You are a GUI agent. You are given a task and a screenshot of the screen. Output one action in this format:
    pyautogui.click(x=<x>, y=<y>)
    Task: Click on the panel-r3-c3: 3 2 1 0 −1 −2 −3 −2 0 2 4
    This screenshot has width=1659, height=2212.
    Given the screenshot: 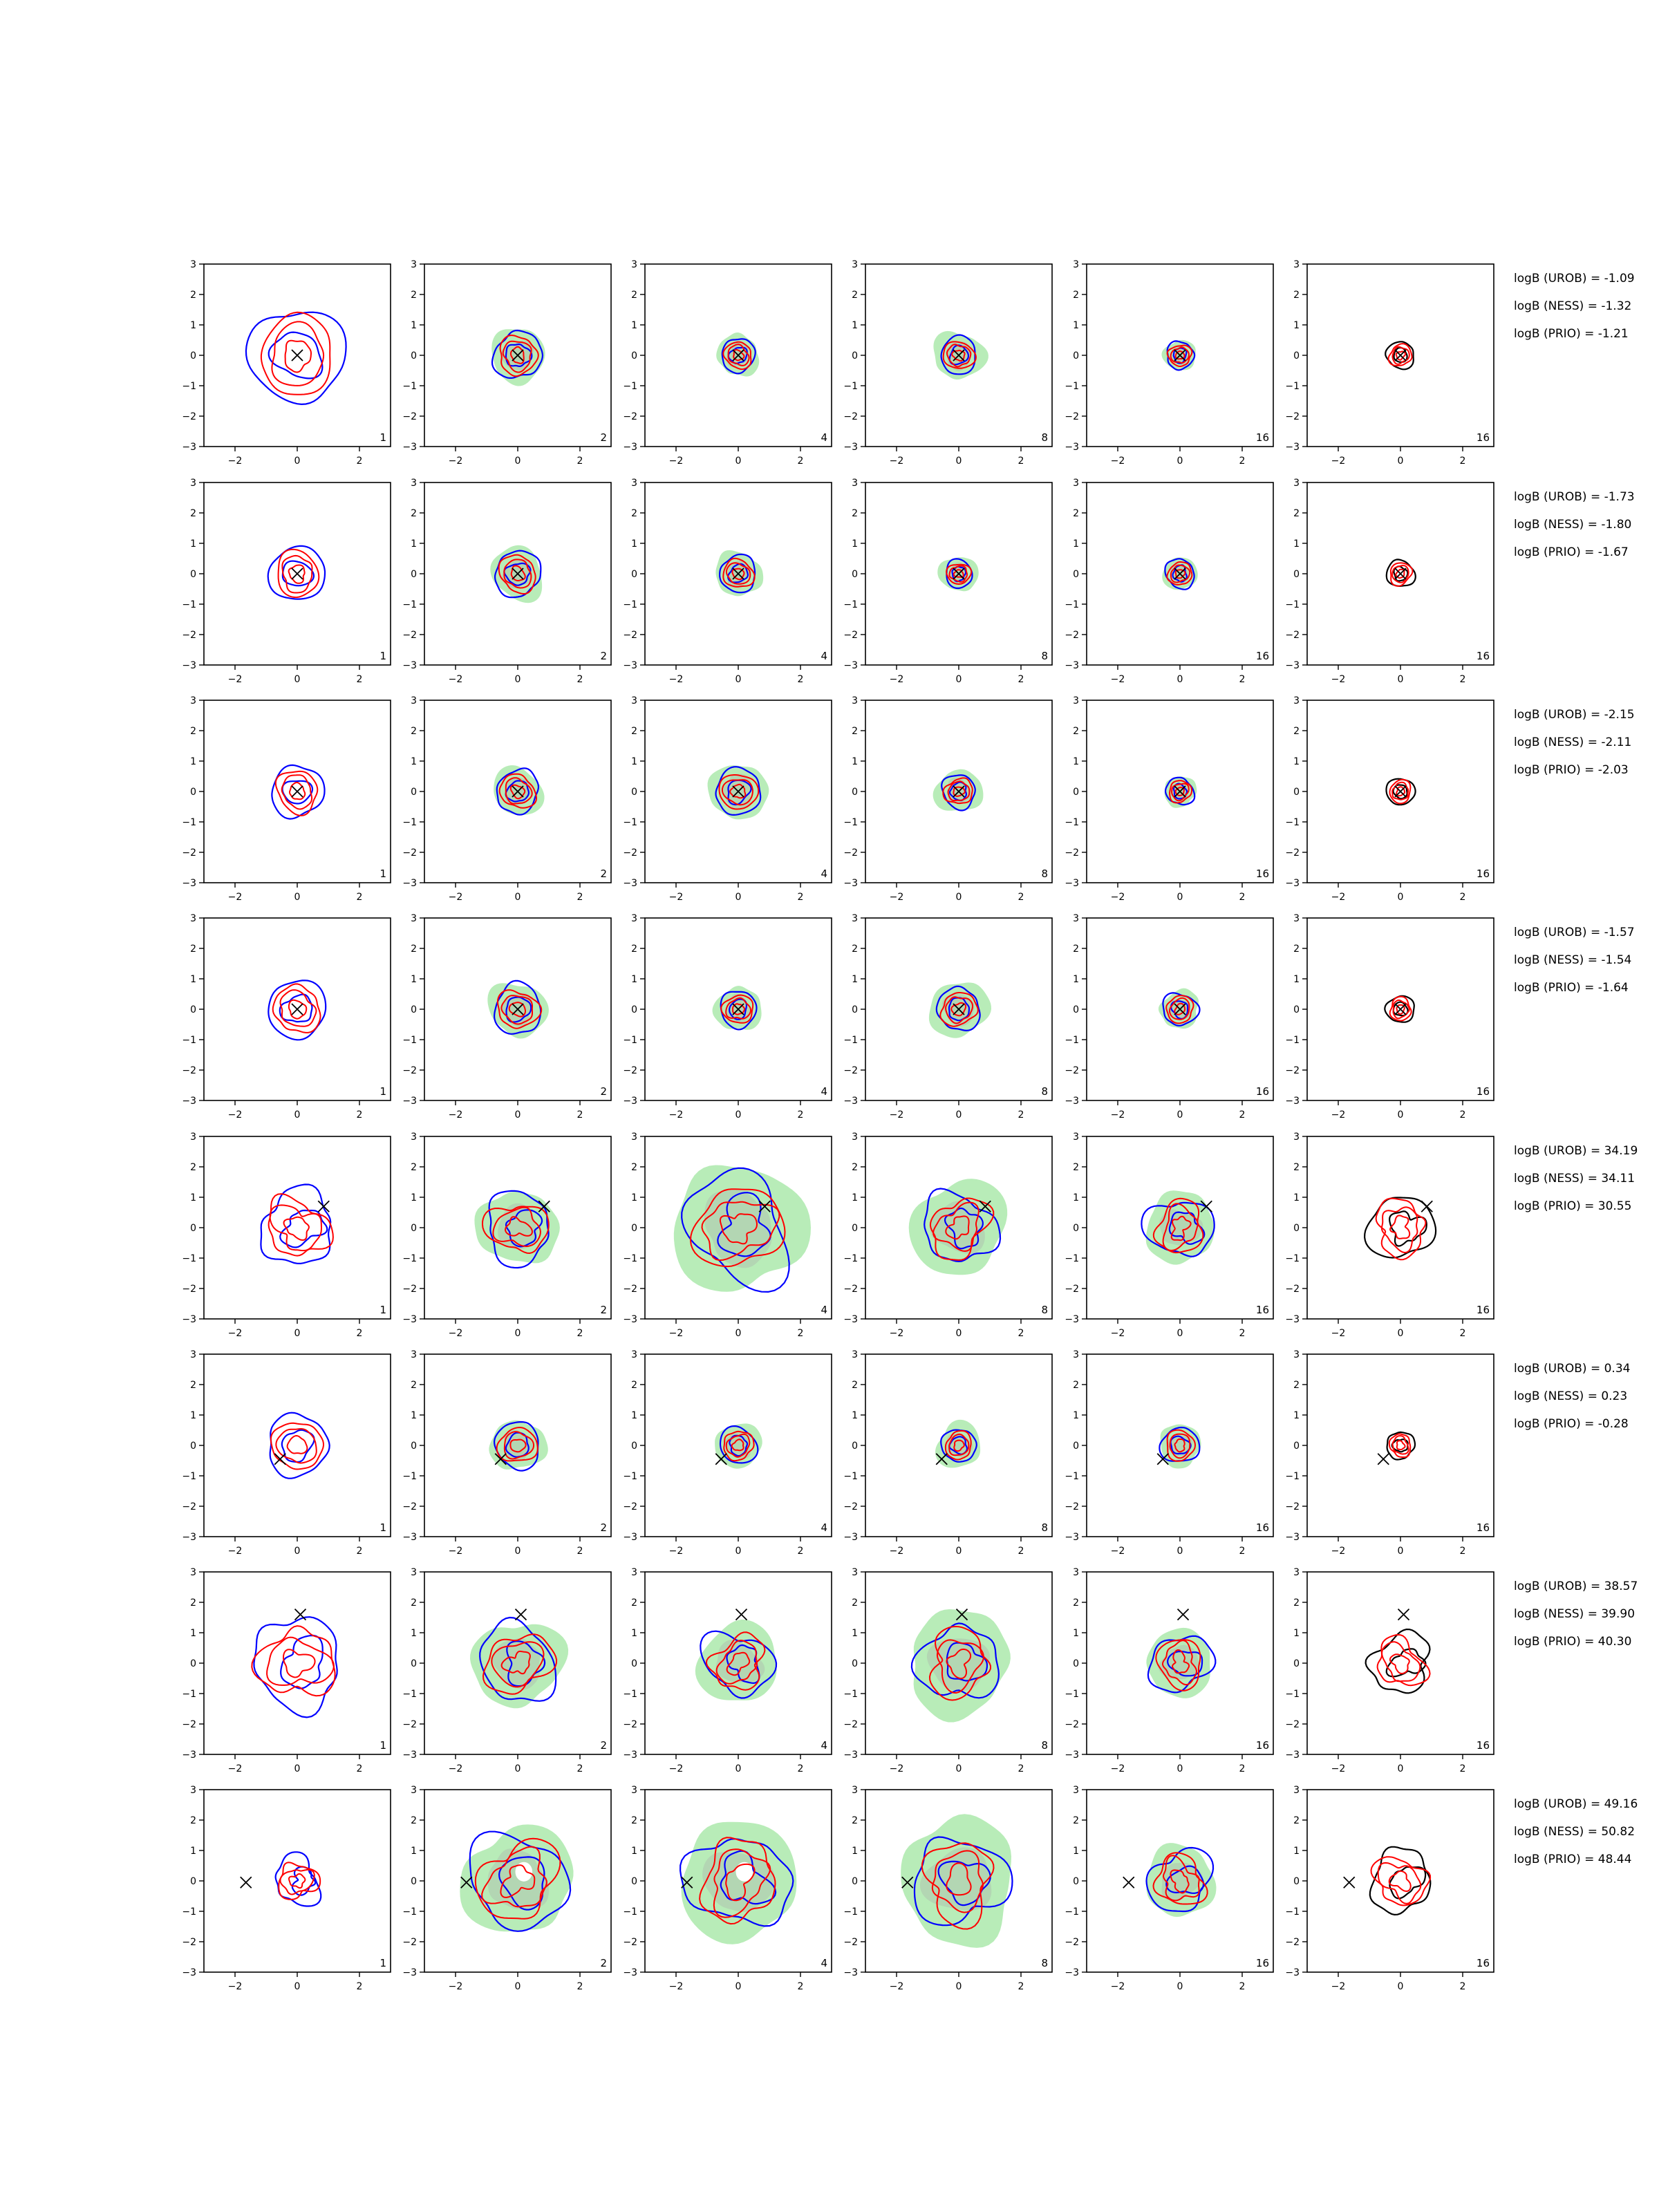 What is the action you would take?
    pyautogui.click(x=728, y=799)
    